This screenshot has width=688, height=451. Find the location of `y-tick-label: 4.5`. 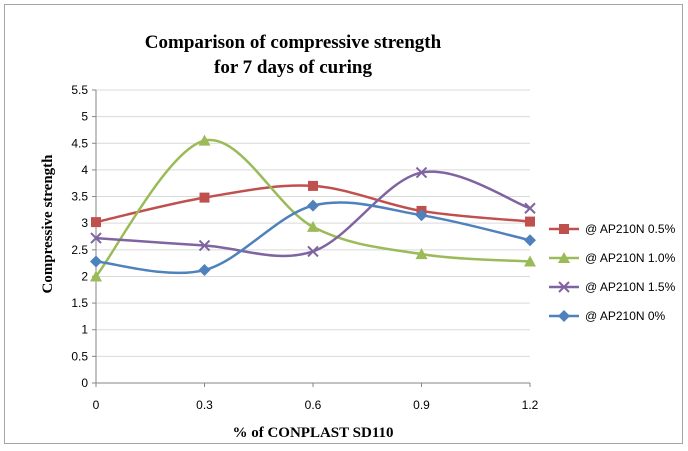

y-tick-label: 4.5 is located at coordinates (79, 143).